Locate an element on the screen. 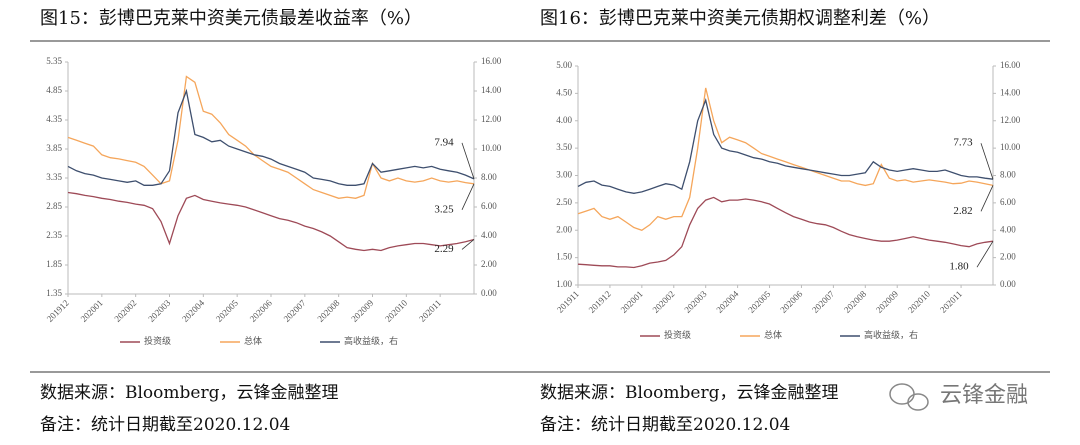 This screenshot has width=1080, height=445. chart-title: 图16：彭博巴克莱中资美元债期权调整利差（%） is located at coordinates (740, 18).